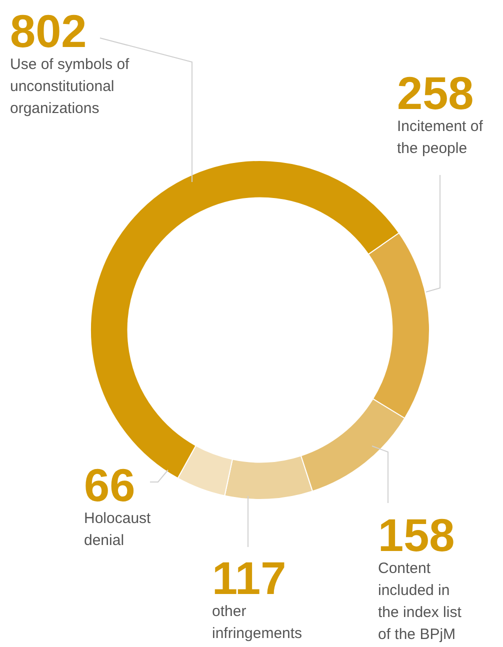  I want to click on slice-label: Content included in the index list of the BPjM, so click(420, 602).